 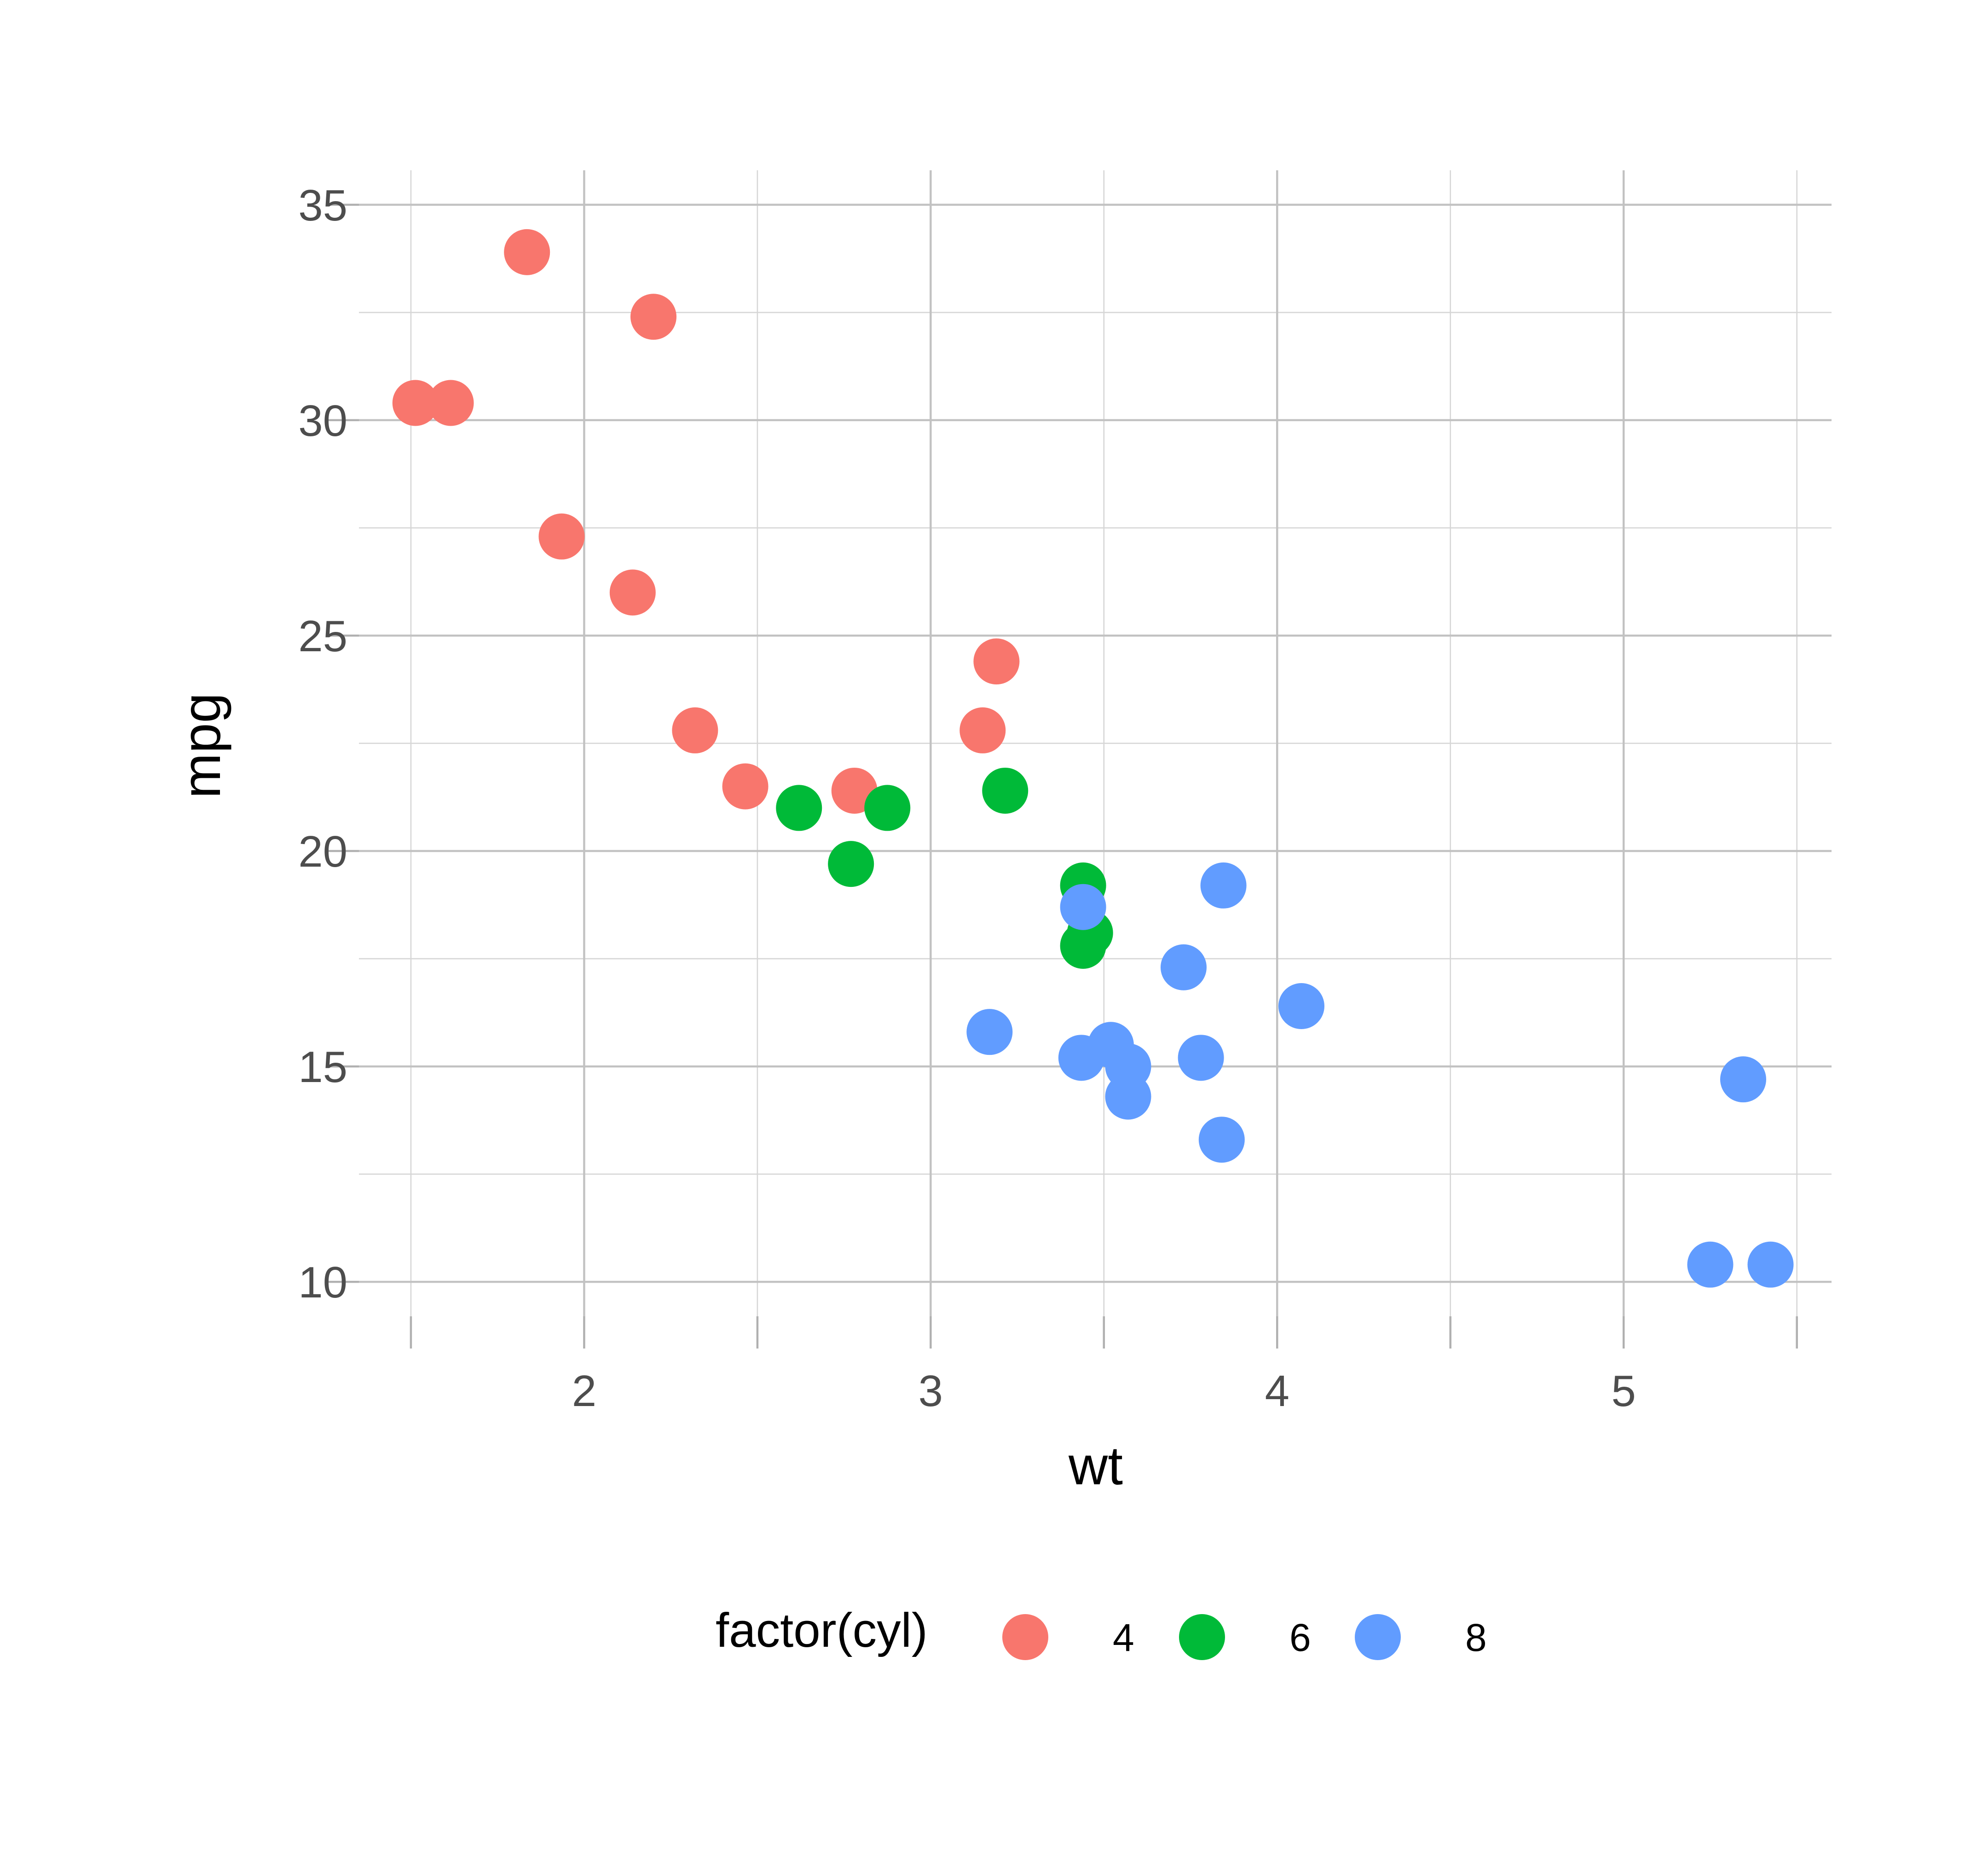 What do you see at coordinates (822, 1631) in the screenshot?
I see `legend-title: factor(cyl)` at bounding box center [822, 1631].